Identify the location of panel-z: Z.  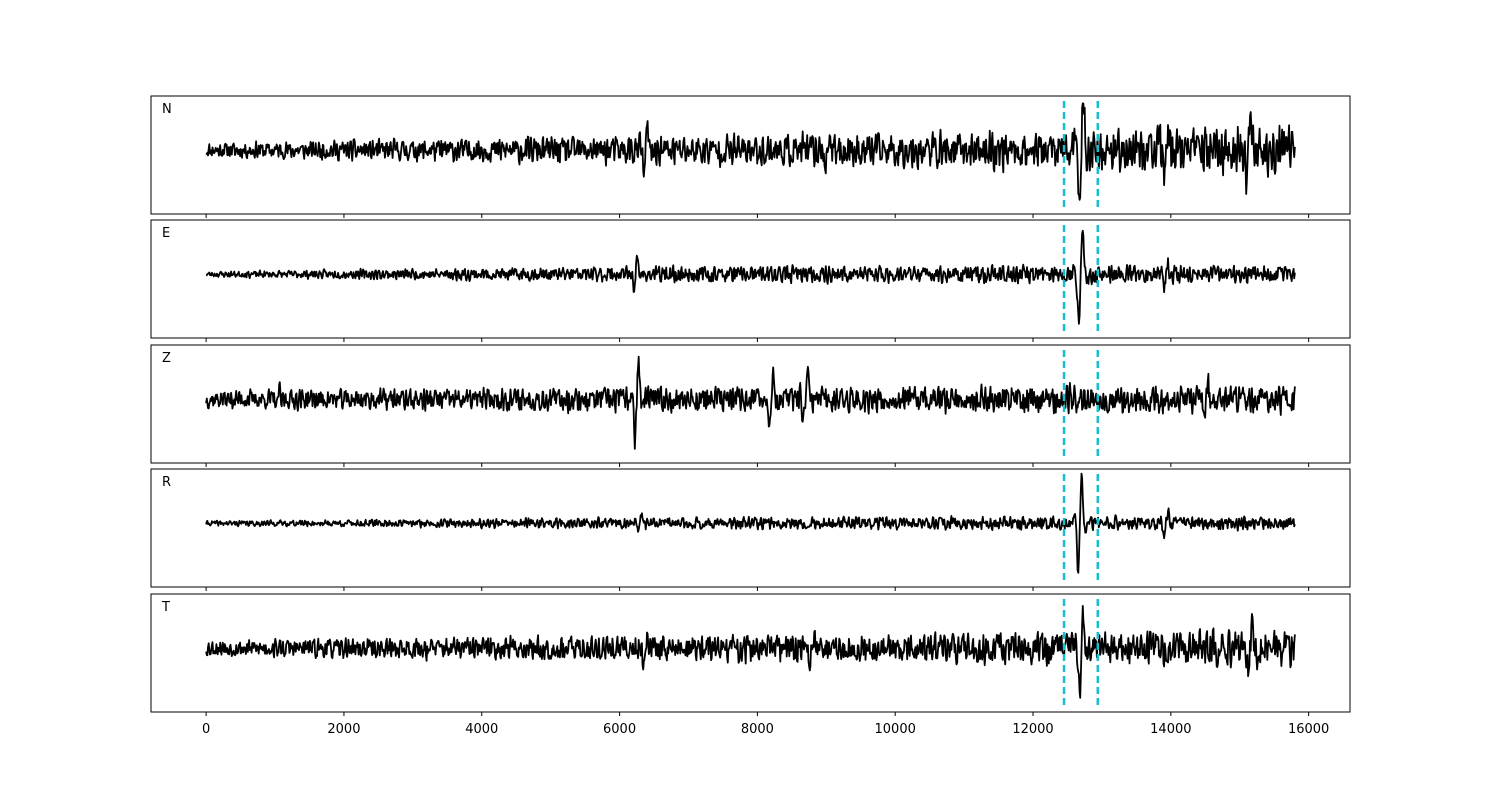
(750, 405).